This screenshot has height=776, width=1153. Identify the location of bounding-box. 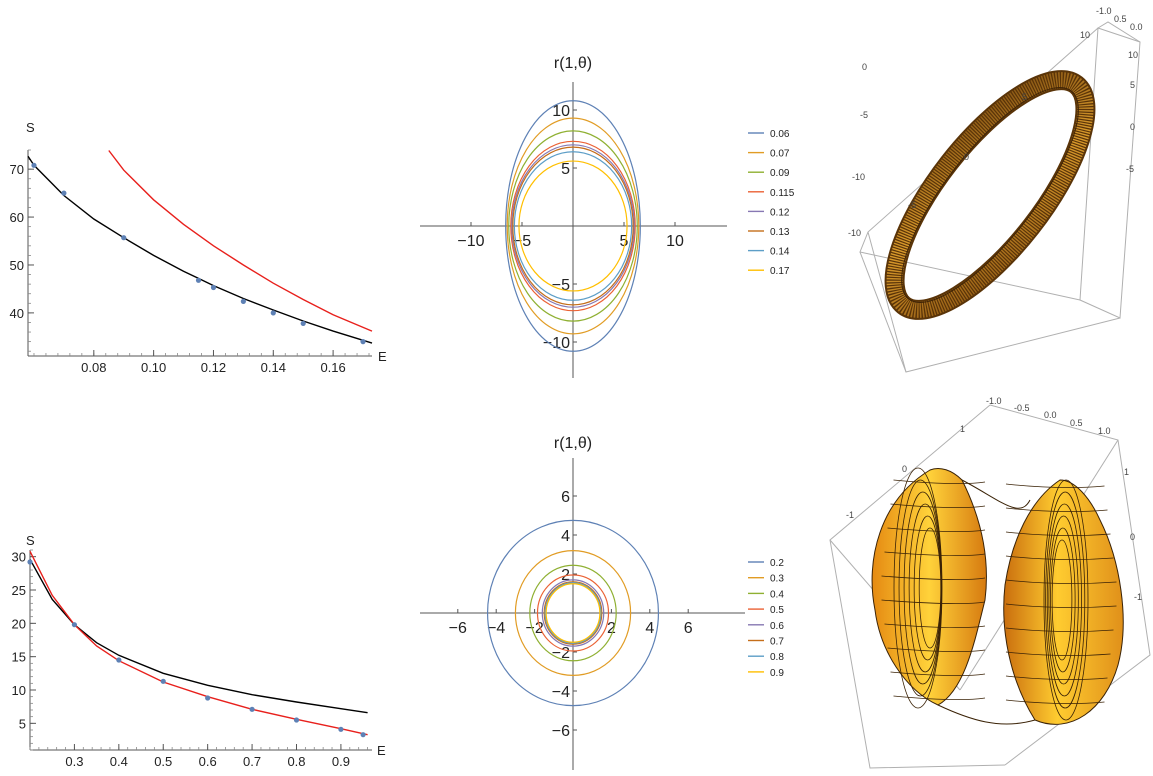
(1000, 197).